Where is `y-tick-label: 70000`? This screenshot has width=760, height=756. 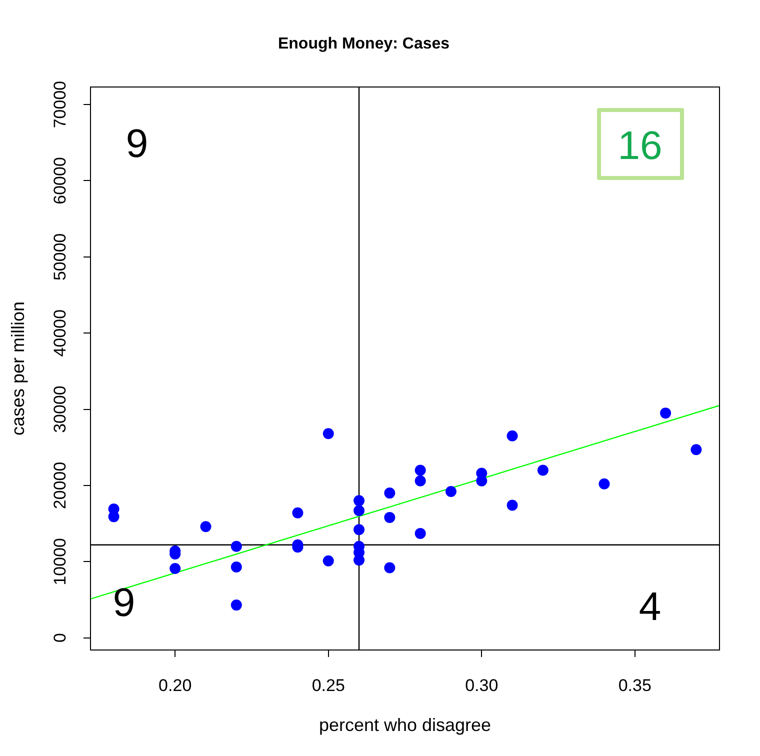 y-tick-label: 70000 is located at coordinates (60, 104).